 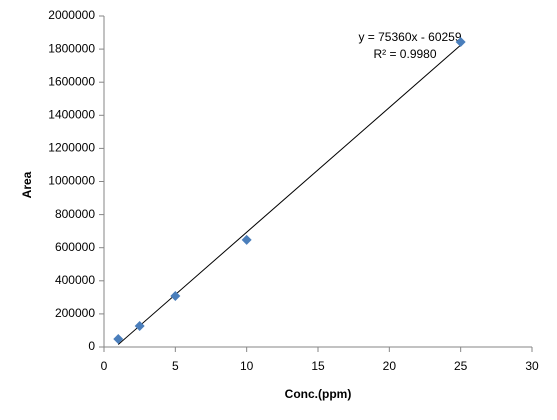 I want to click on x-axis-title: Conc.(ppm), so click(x=318, y=394).